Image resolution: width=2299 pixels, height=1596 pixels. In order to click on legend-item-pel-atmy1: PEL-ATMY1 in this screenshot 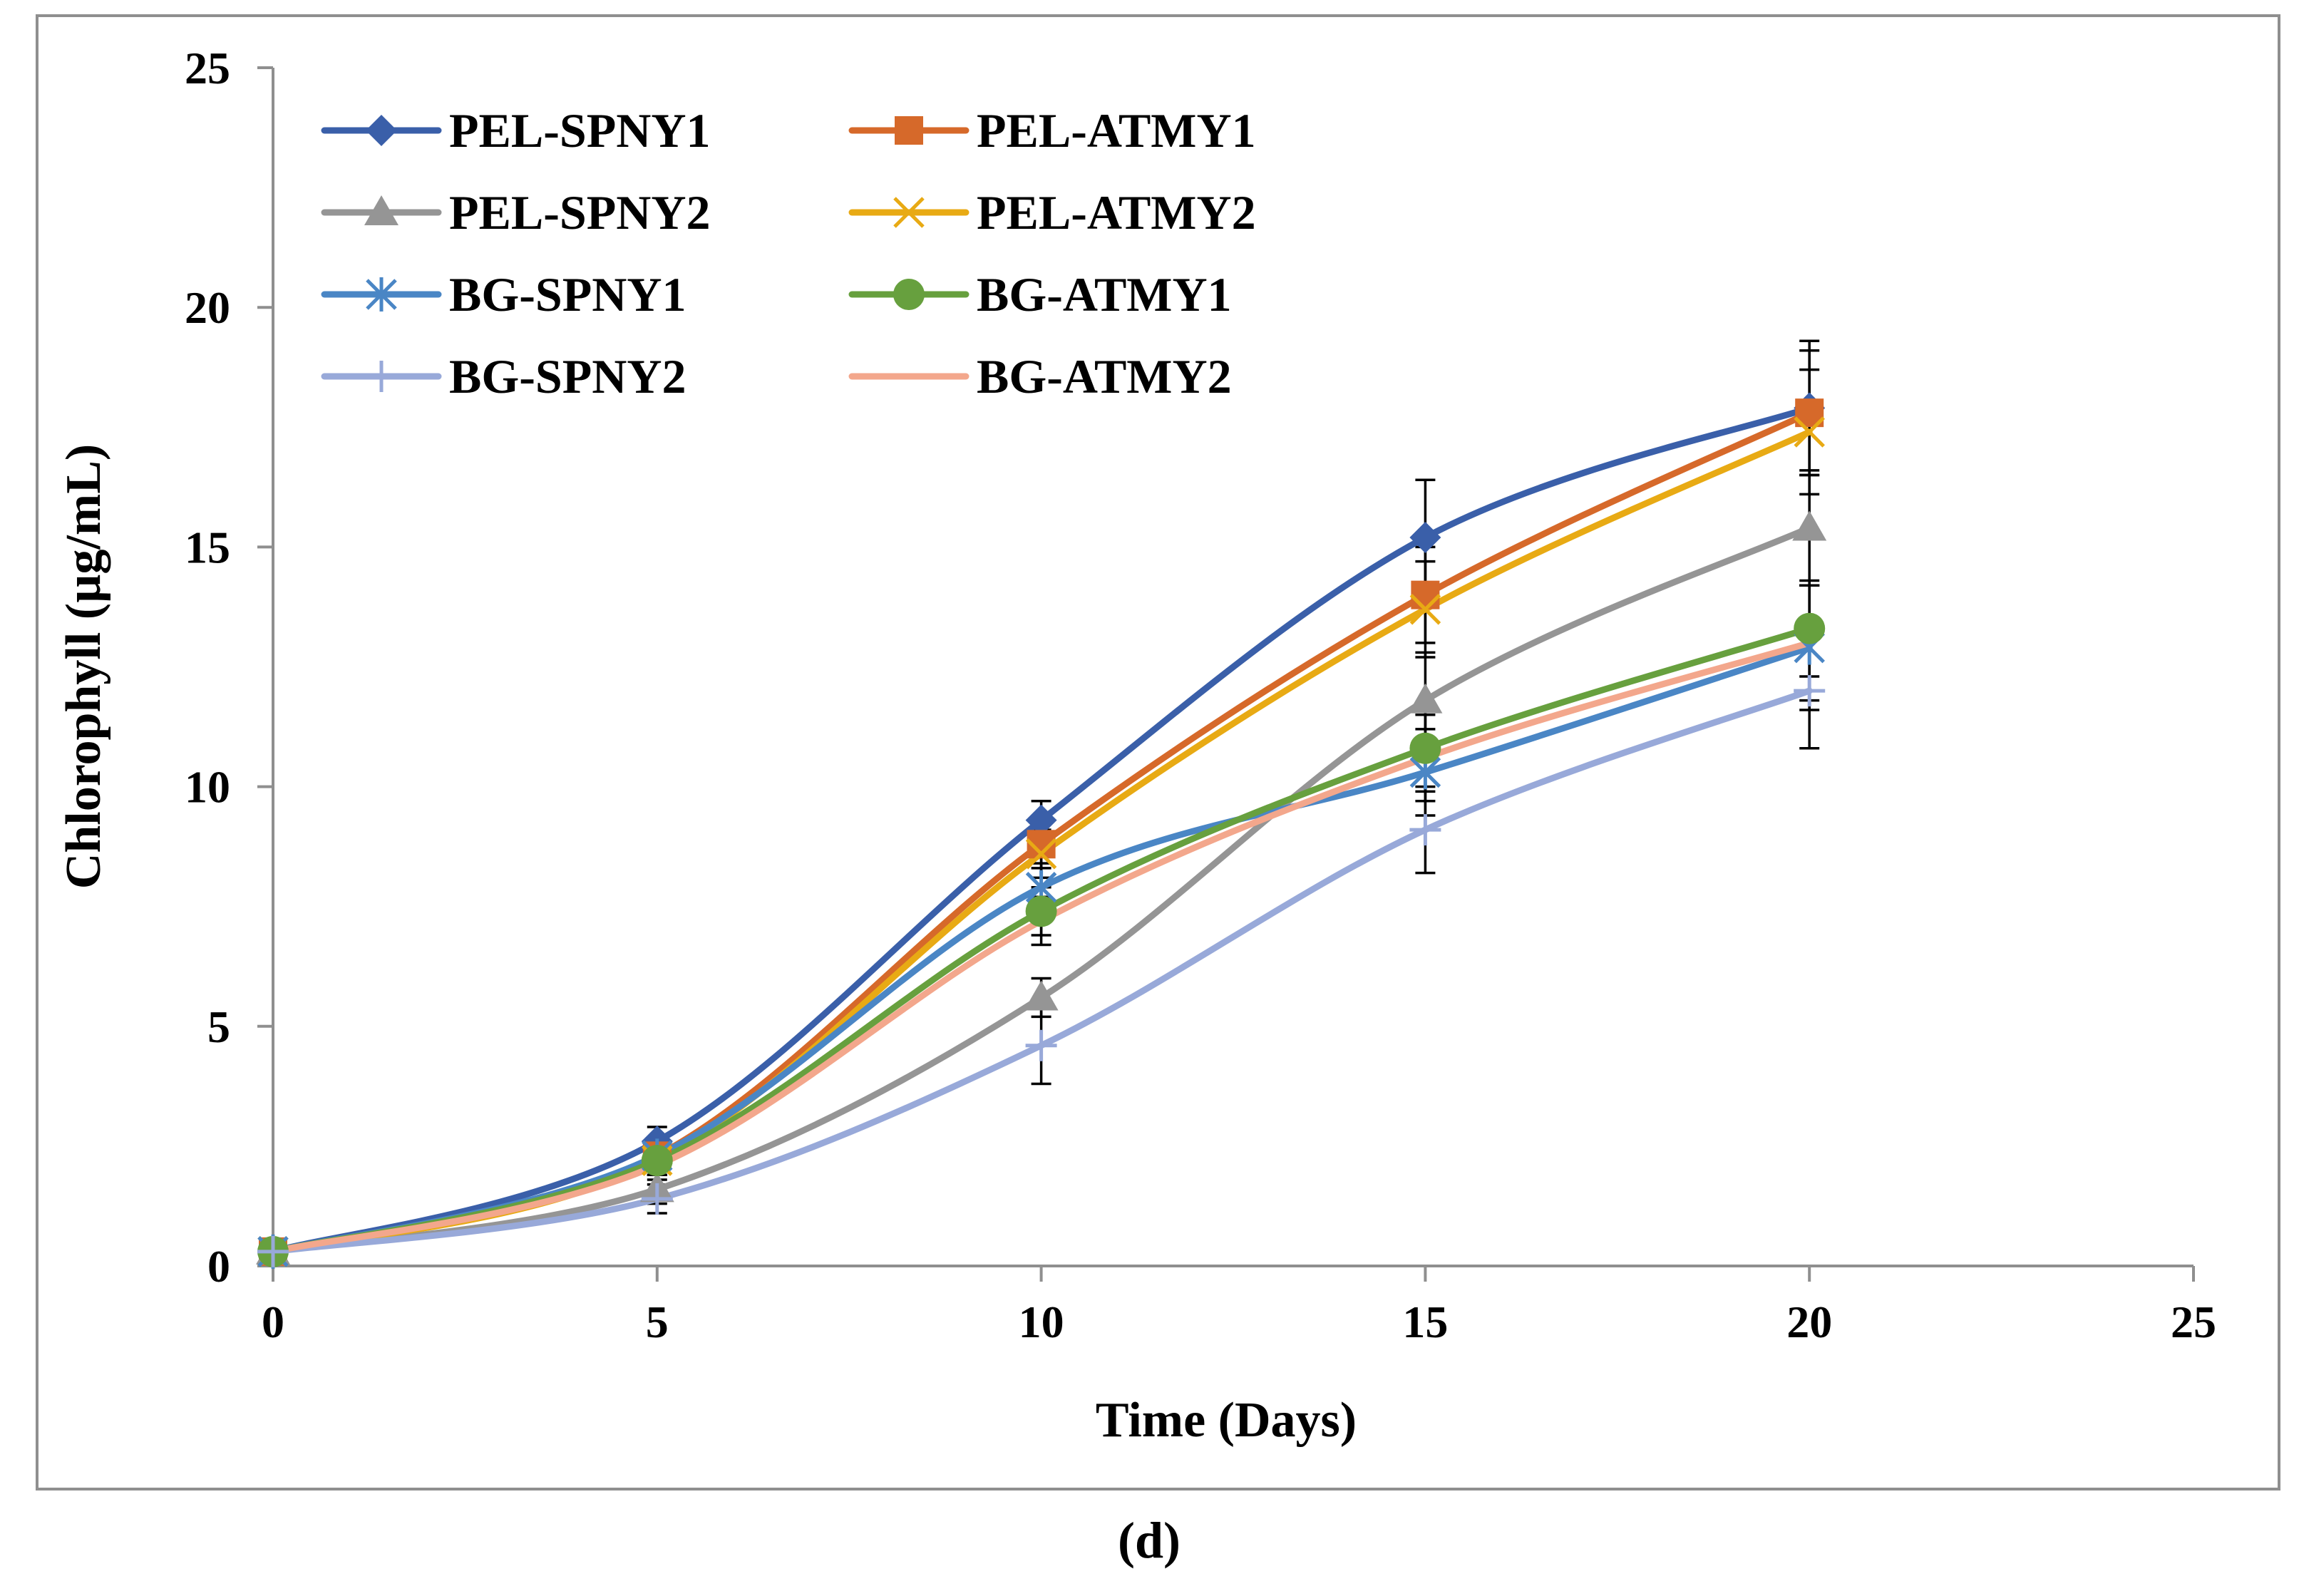, I will do `click(1052, 130)`.